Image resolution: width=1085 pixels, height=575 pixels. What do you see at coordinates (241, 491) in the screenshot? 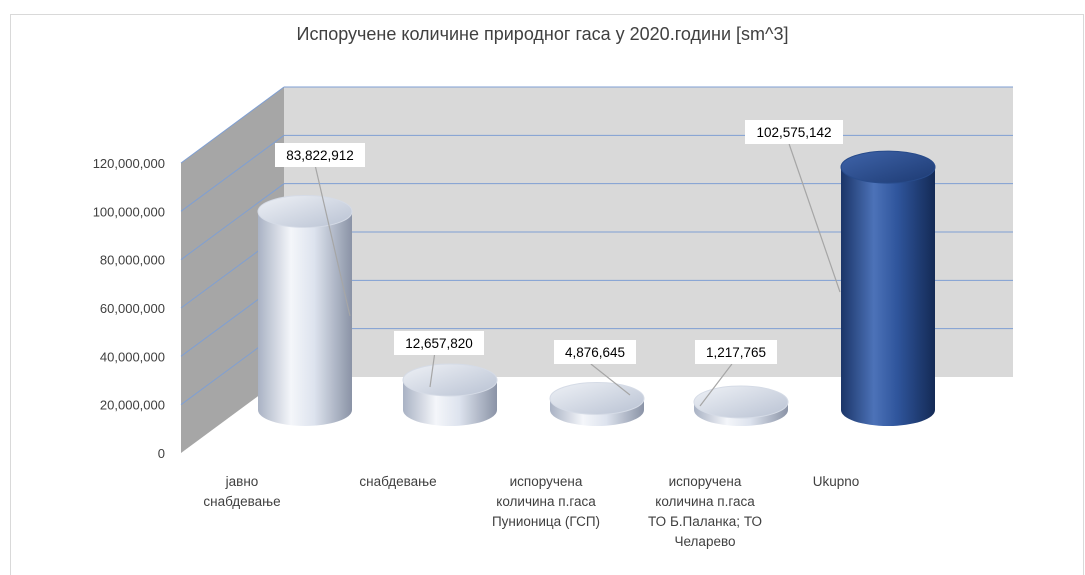
I see `x-category-label: јавно снабдевање` at bounding box center [241, 491].